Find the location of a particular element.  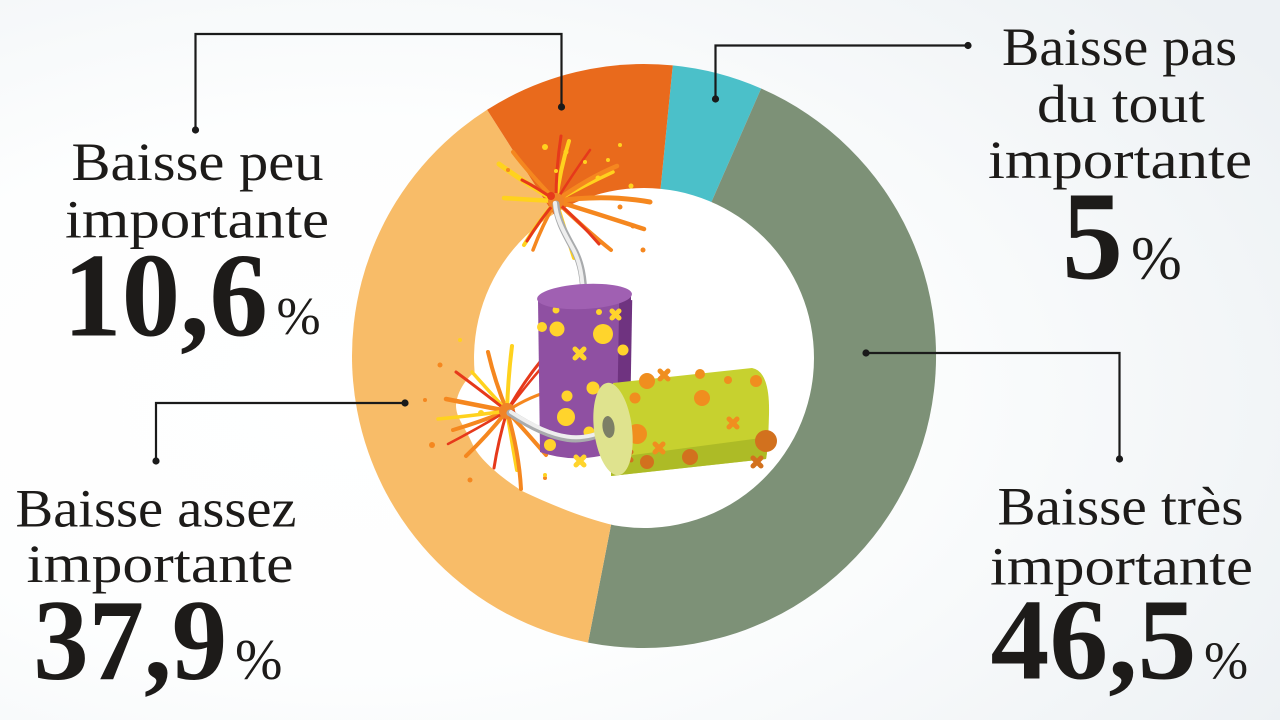

svg-text: Baisse pas is located at coordinates (1119, 47).